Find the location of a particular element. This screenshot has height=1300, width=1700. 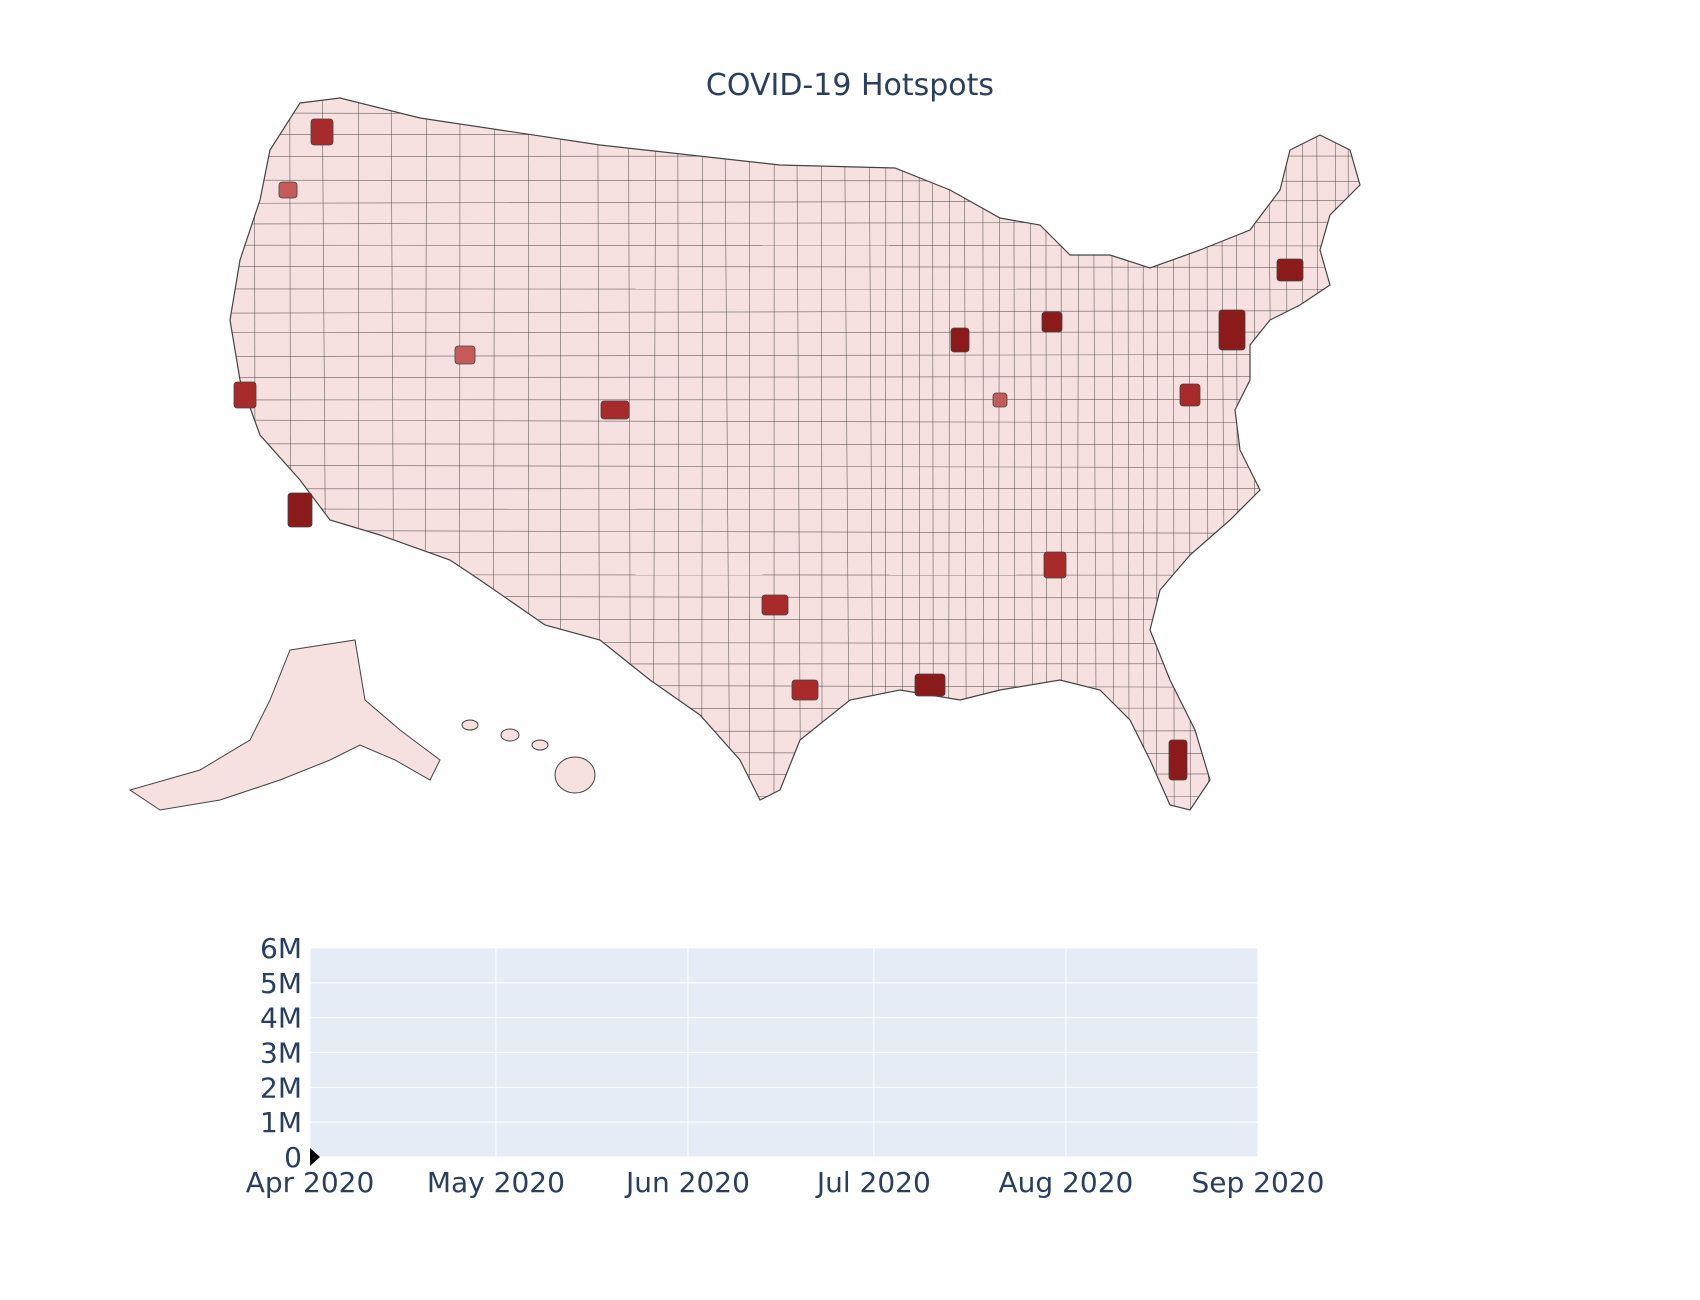

cases-marker is located at coordinates (315, 1157).